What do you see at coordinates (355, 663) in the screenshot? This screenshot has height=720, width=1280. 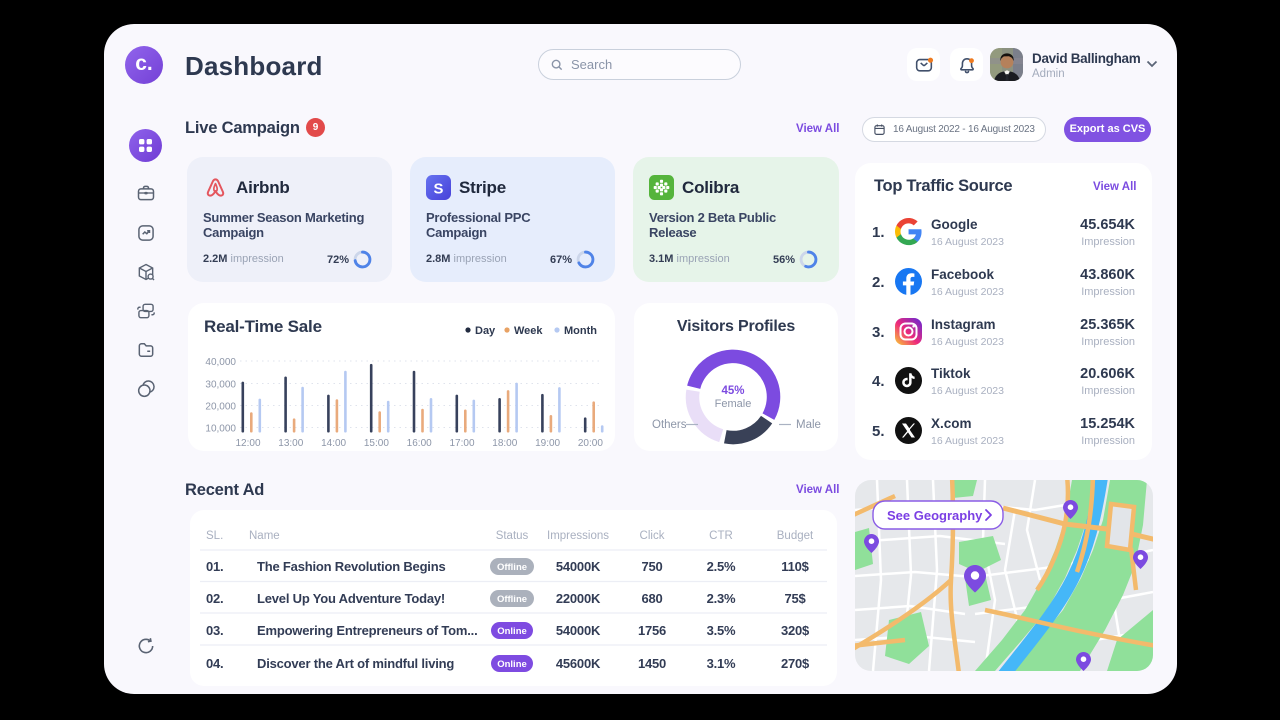 I see `svg-text:Discover the Art of mindful li: Discover the Art of mindful living` at bounding box center [355, 663].